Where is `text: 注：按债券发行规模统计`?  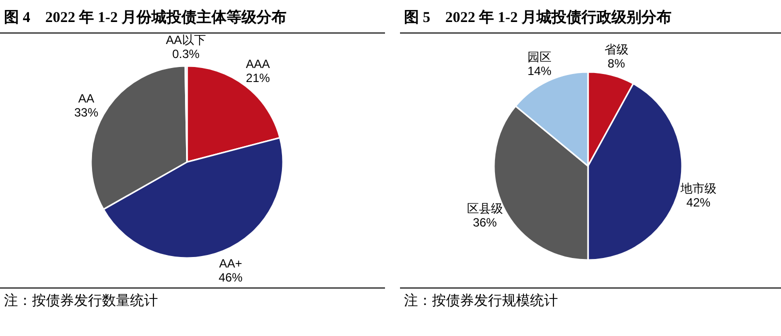
text: 注：按债券发行规模统计 is located at coordinates (481, 301).